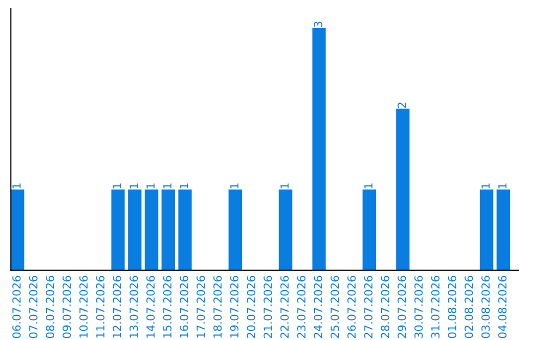 The image size is (540, 340). What do you see at coordinates (335, 307) in the screenshot?
I see `x-tick-label: 25.07.2026` at bounding box center [335, 307].